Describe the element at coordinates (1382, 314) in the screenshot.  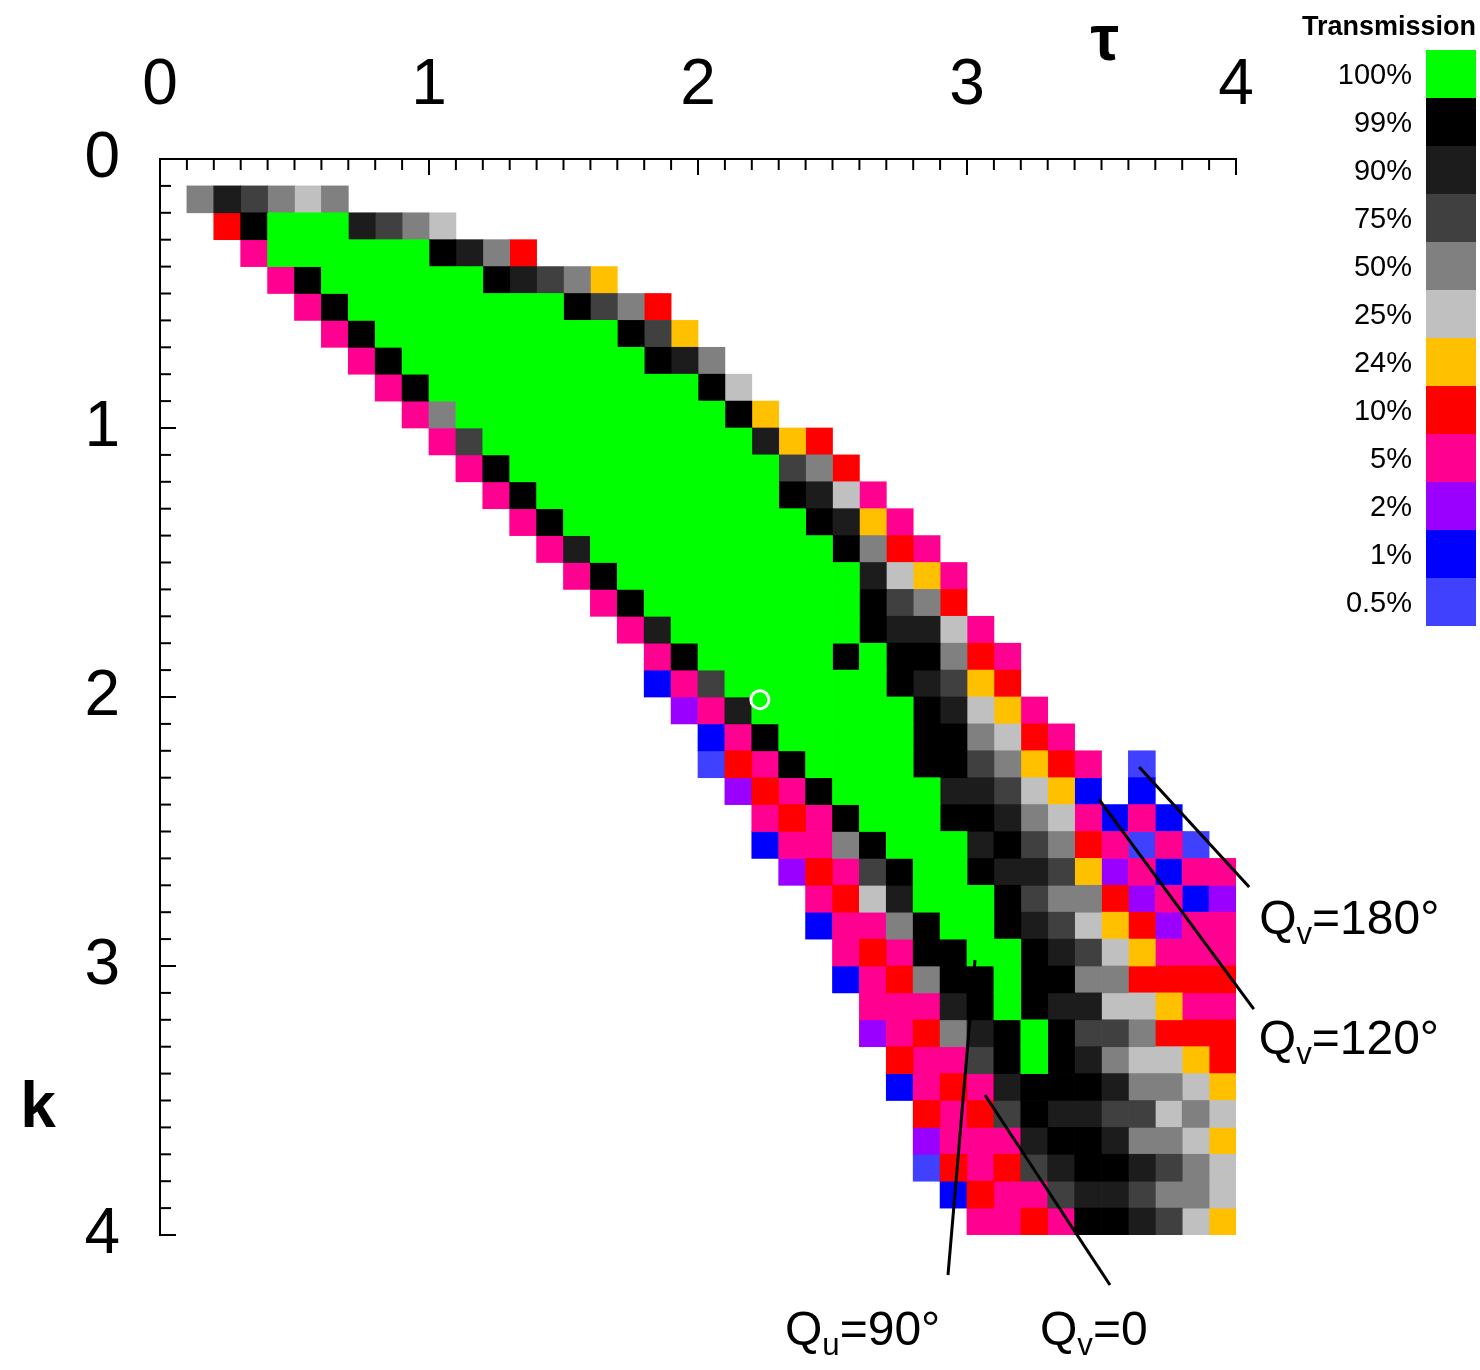
I see `legend-label: 25%` at that location.